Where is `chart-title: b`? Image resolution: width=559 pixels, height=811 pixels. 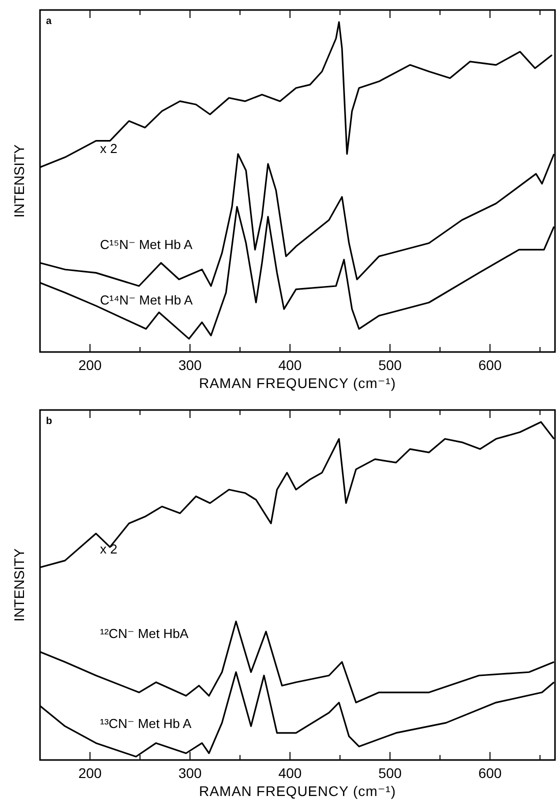
chart-title: b is located at coordinates (49, 421).